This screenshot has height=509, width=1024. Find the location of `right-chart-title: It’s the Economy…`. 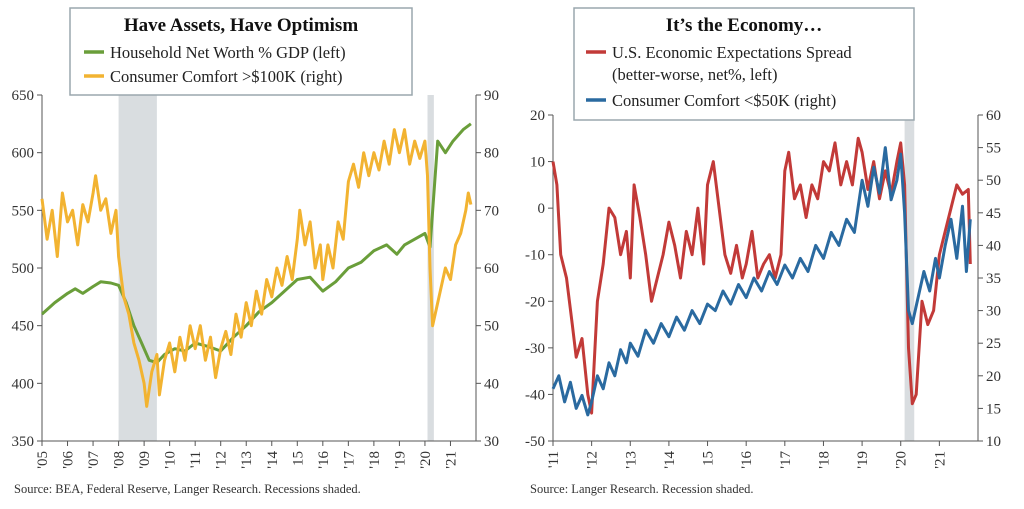

right-chart-title: It’s the Economy… is located at coordinates (744, 25).